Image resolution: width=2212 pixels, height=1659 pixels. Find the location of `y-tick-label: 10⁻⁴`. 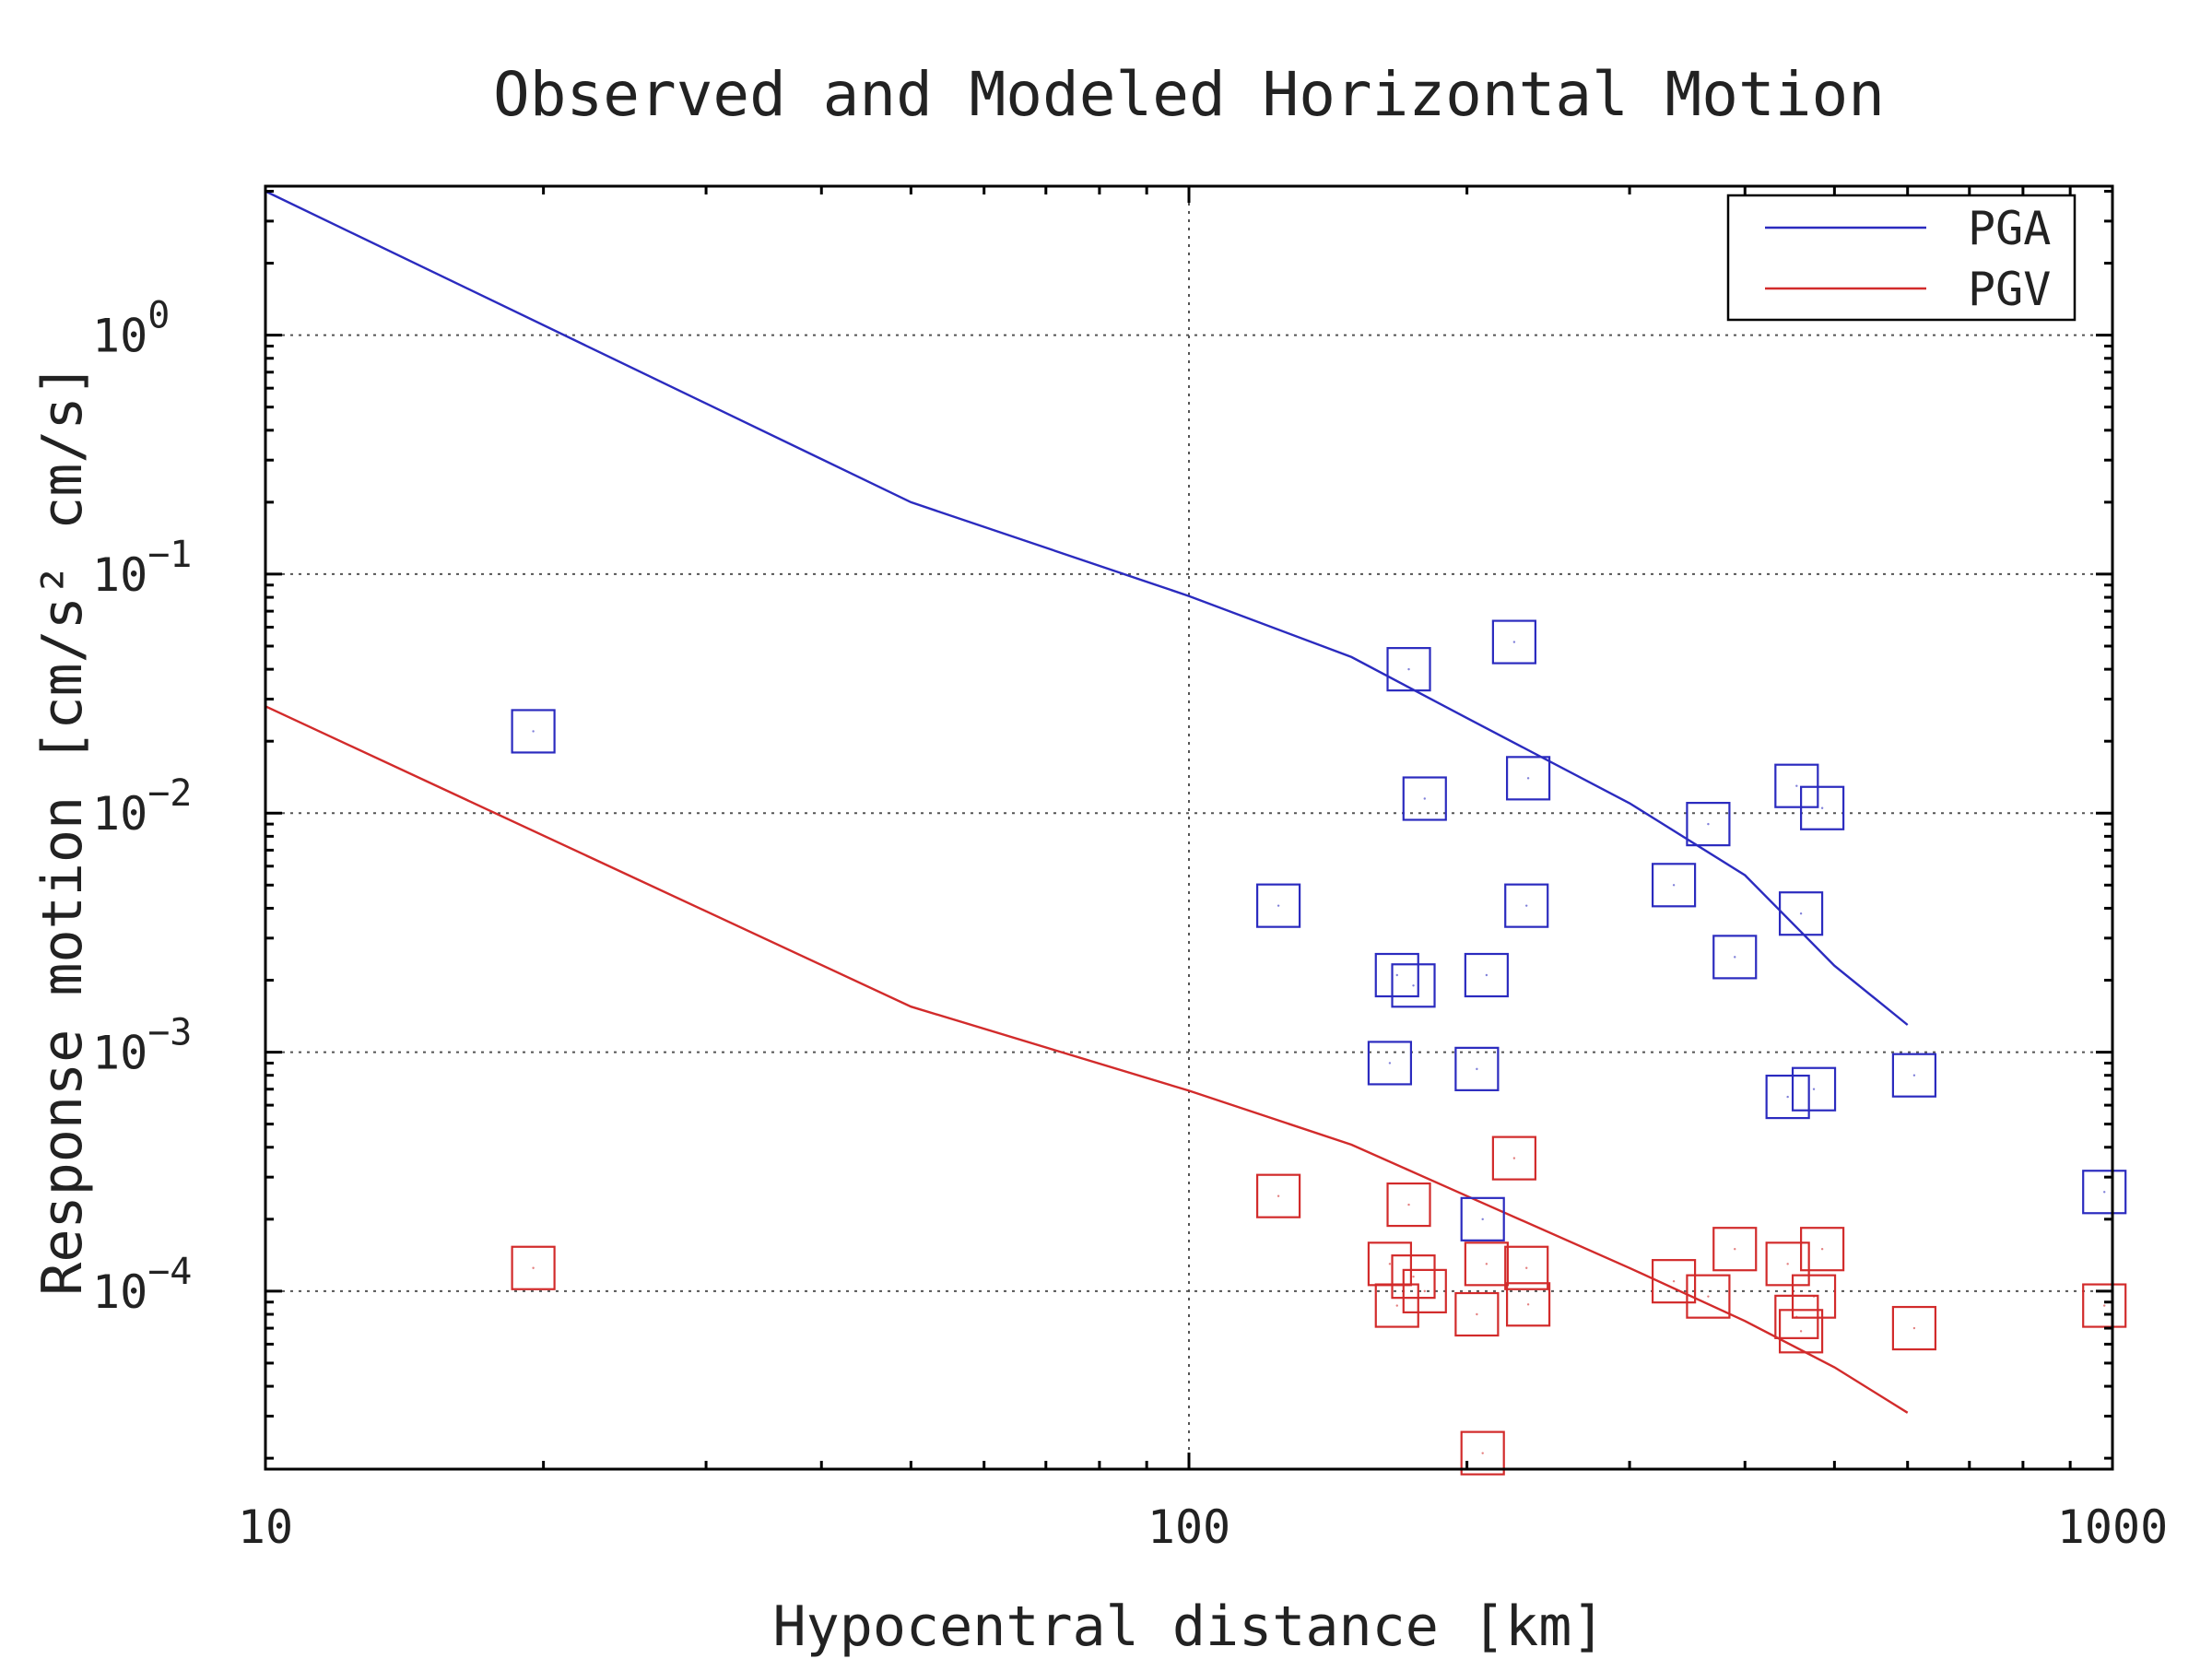

y-tick-label: 10⁻⁴ is located at coordinates (142, 1285).